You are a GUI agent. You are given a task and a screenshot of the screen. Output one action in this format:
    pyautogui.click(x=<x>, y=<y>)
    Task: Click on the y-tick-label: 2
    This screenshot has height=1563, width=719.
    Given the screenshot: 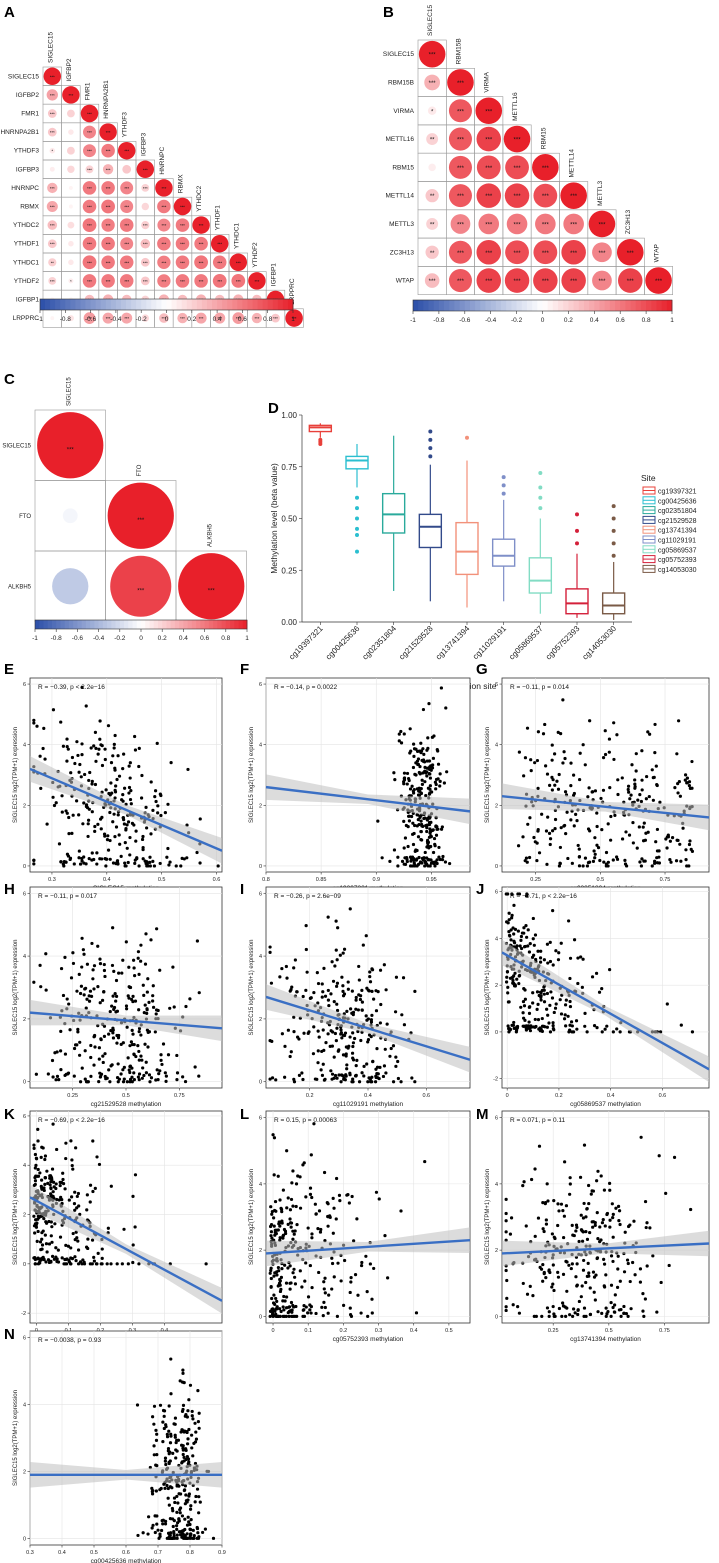 What is the action you would take?
    pyautogui.click(x=260, y=806)
    